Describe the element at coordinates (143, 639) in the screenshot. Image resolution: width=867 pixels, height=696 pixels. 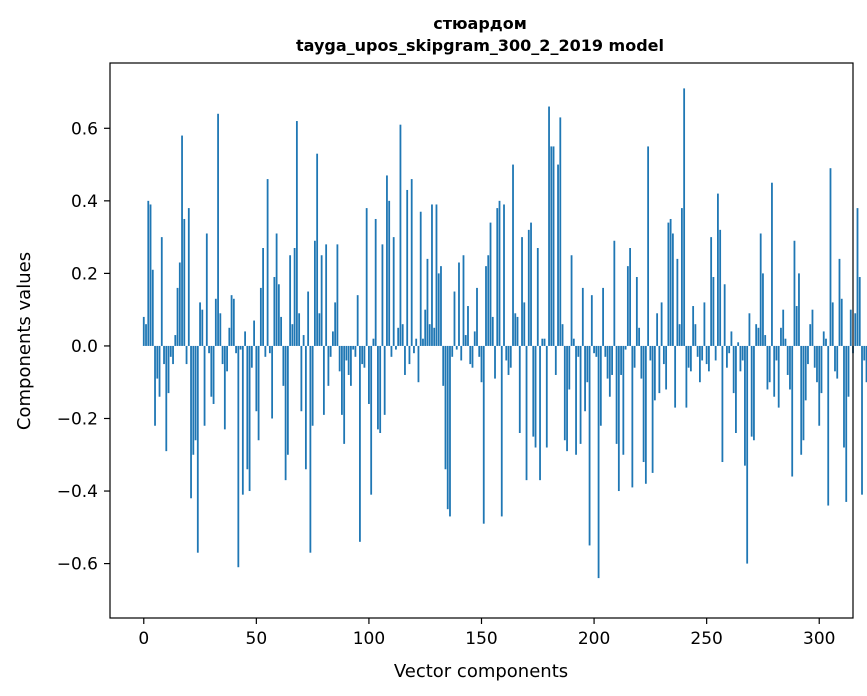
I see `x-tick-label: 0` at that location.